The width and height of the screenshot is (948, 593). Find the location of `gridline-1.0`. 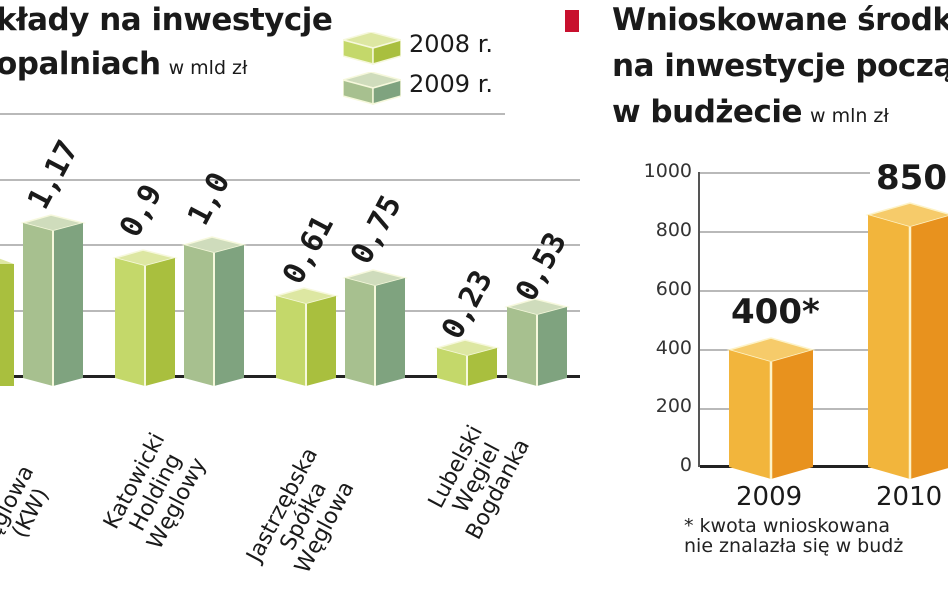

gridline-1.0 is located at coordinates (290, 245).